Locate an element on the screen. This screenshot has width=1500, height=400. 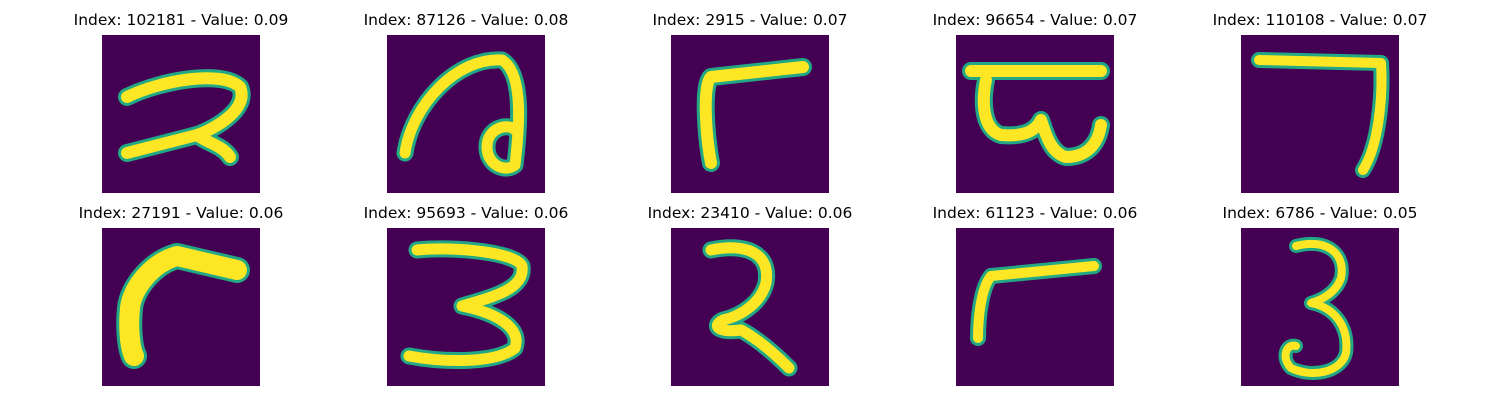
panel-title: Index: 6786 - Value: 0.05 is located at coordinates (1320, 213).